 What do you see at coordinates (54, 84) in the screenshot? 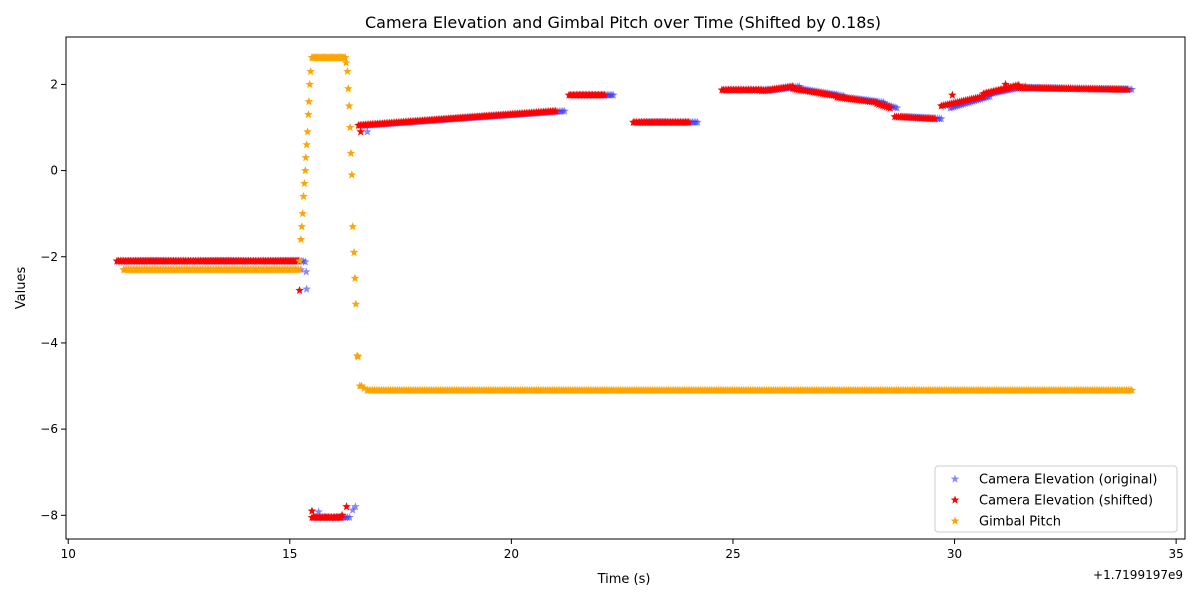
I see `y-tick-label: 2` at bounding box center [54, 84].